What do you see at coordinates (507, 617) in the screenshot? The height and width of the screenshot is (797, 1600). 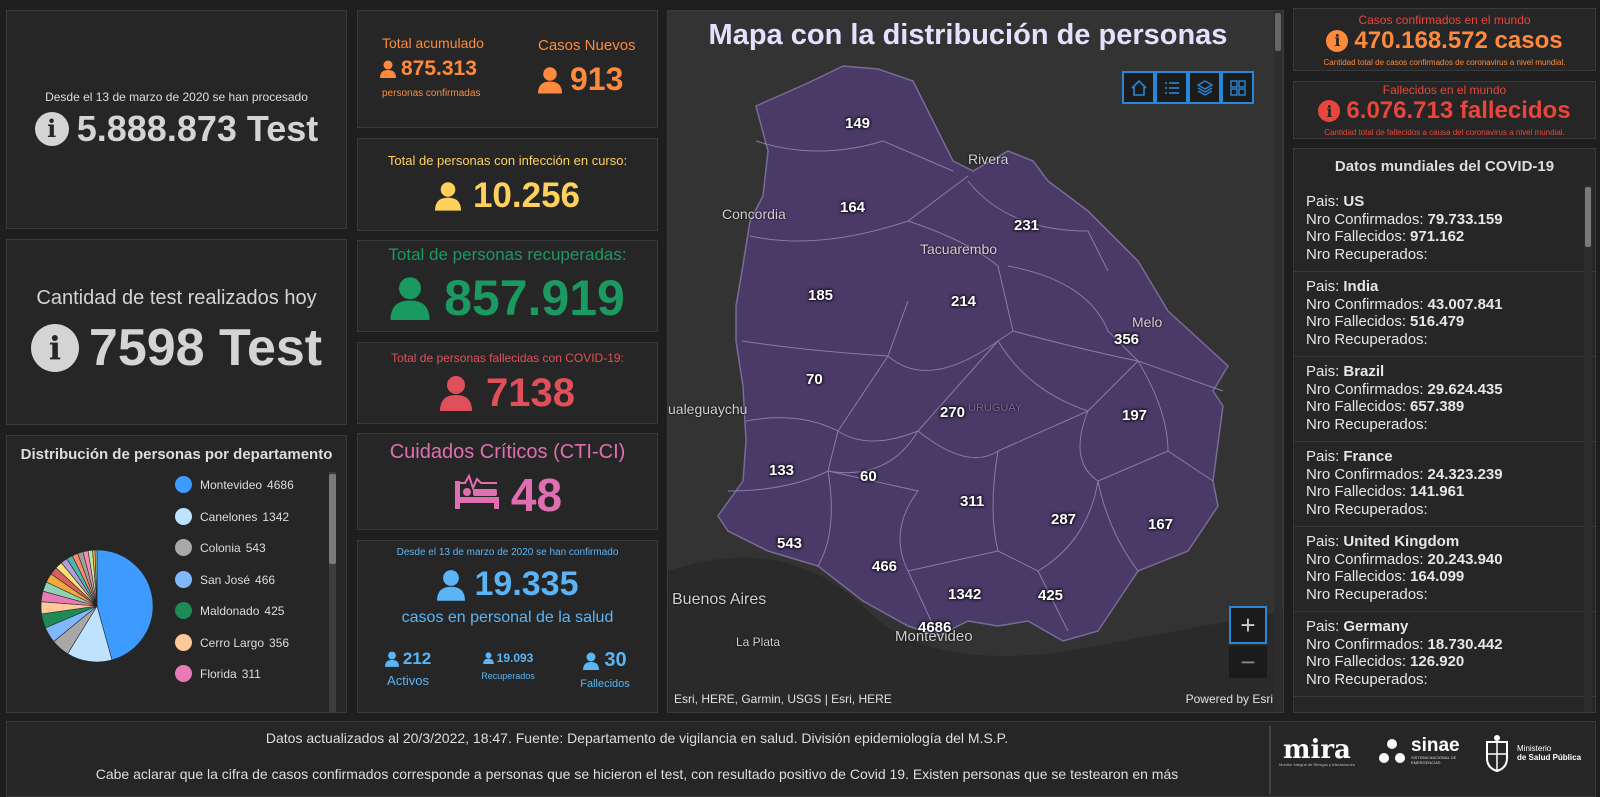 I see `health-staff-sub: casos en personal de la salud` at bounding box center [507, 617].